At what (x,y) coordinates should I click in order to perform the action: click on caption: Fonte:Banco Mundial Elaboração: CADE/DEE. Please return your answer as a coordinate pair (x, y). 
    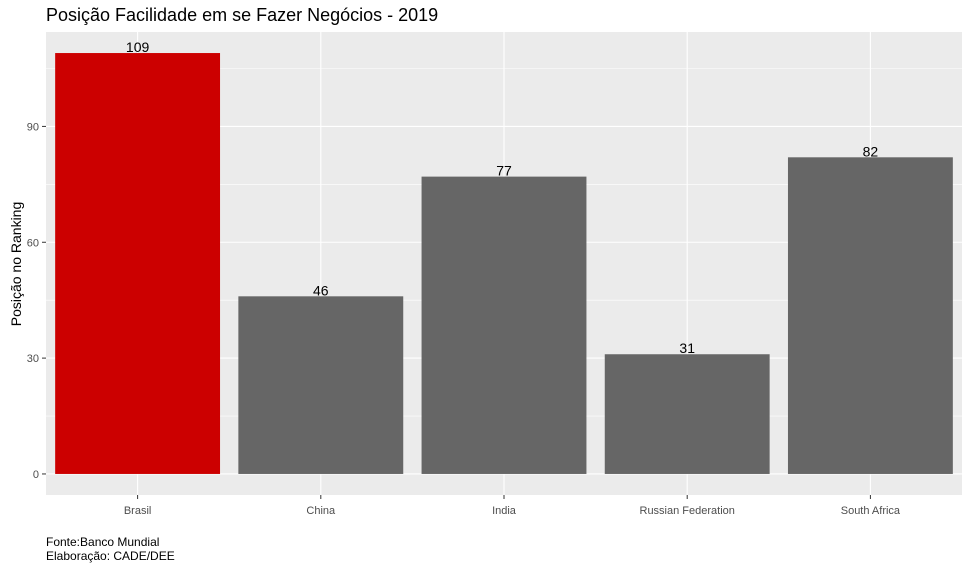
    Looking at the image, I should click on (110, 549).